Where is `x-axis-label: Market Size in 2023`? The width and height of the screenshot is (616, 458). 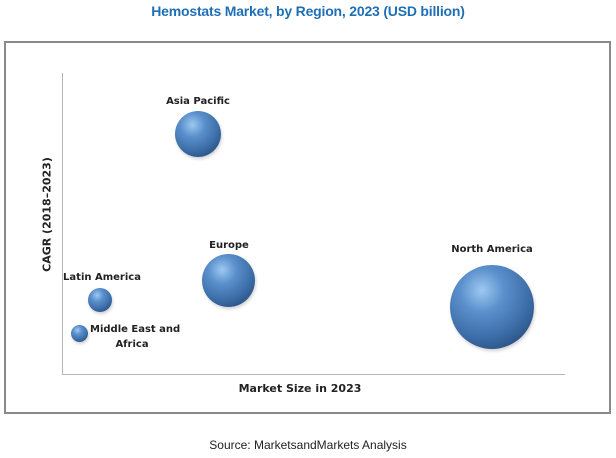
x-axis-label: Market Size in 2023 is located at coordinates (300, 388).